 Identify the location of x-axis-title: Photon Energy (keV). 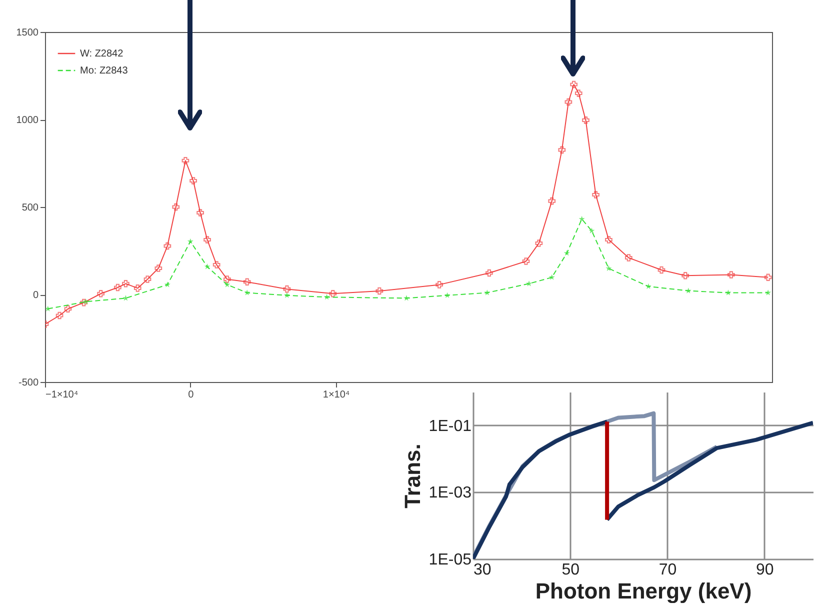
(643, 591).